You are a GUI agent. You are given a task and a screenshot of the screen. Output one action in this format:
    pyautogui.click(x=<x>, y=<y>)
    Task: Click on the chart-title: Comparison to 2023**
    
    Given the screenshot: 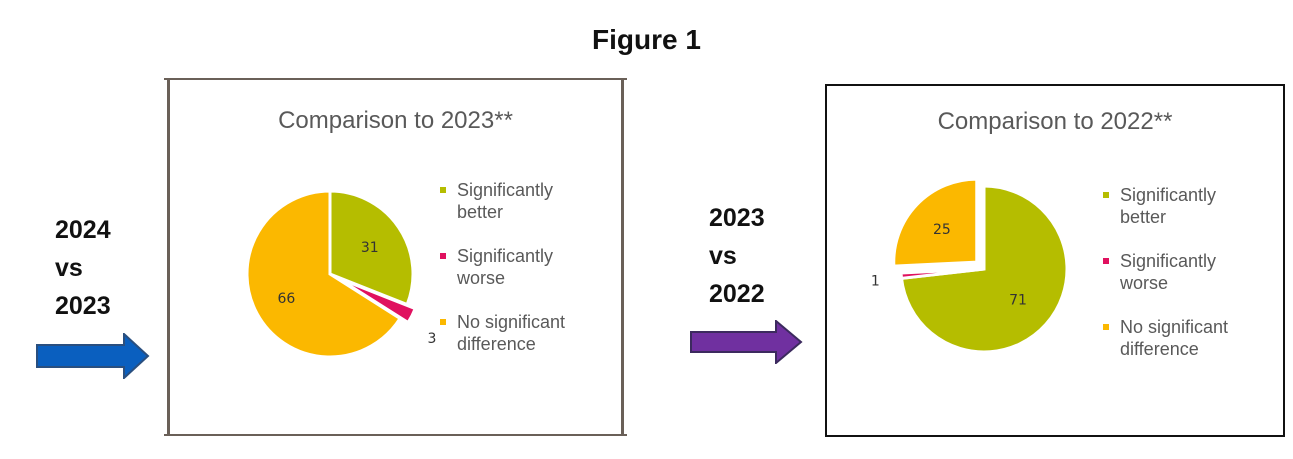 What is the action you would take?
    pyautogui.click(x=395, y=120)
    